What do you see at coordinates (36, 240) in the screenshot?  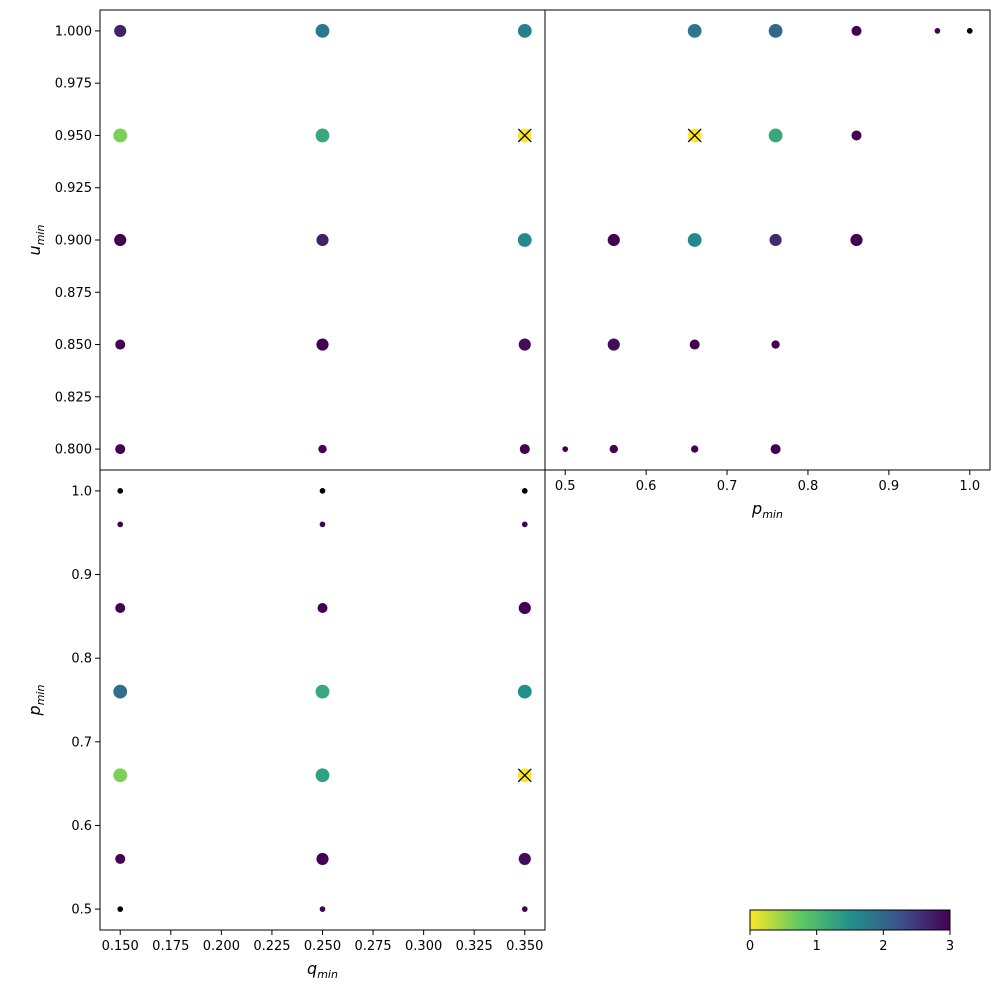 I see `y-axis-label: umin` at bounding box center [36, 240].